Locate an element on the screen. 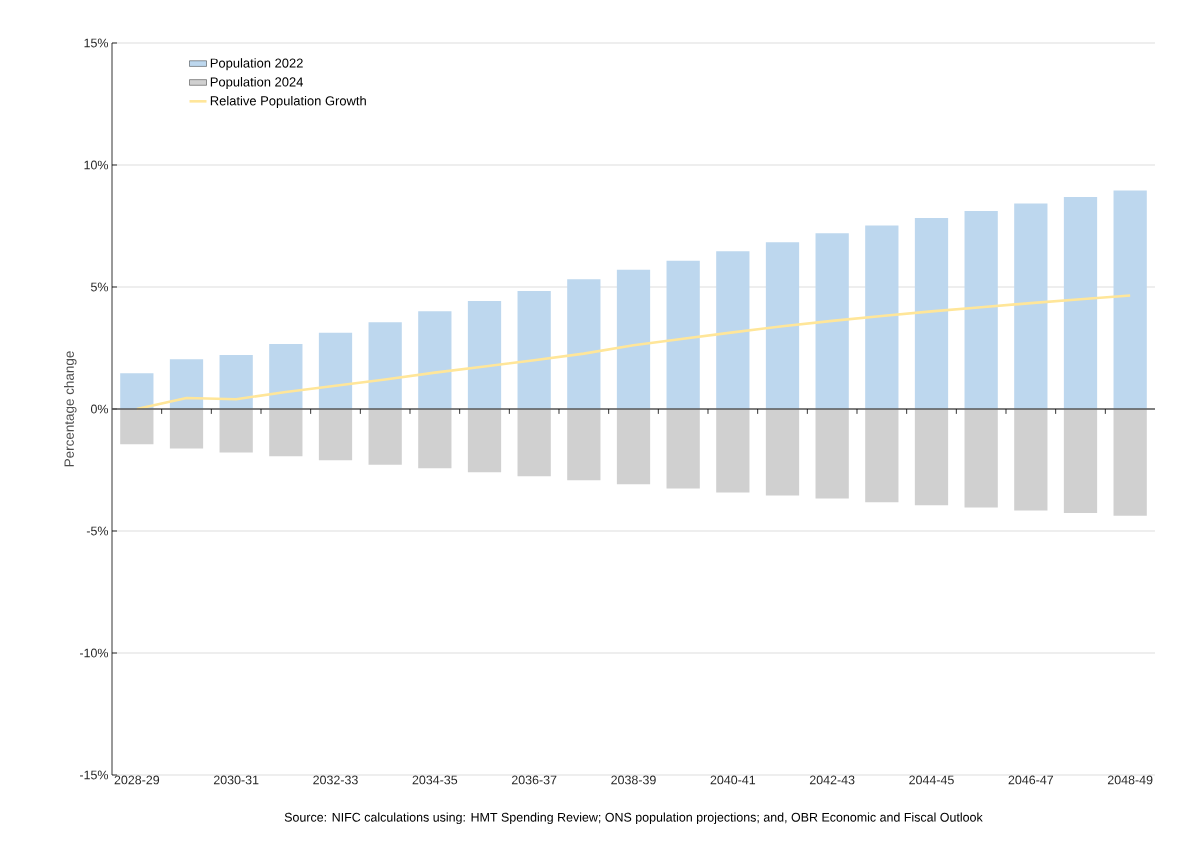 The image size is (1191, 864). y-tick-label: -10% is located at coordinates (94, 653).